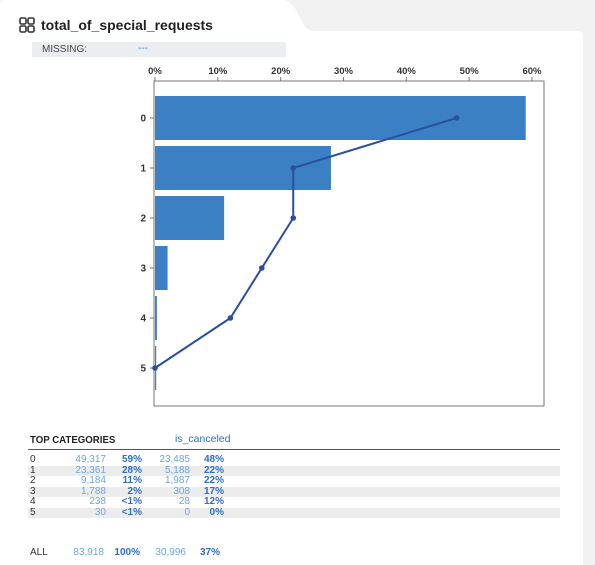 The width and height of the screenshot is (595, 565). I want to click on y-tick-label: 5, so click(143, 369).